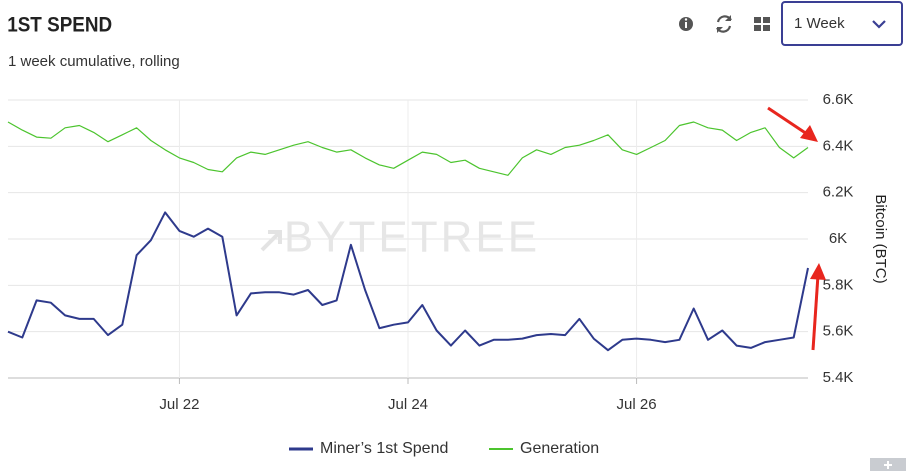 The height and width of the screenshot is (471, 906). Describe the element at coordinates (762, 24) in the screenshot. I see `layout-icon` at that location.